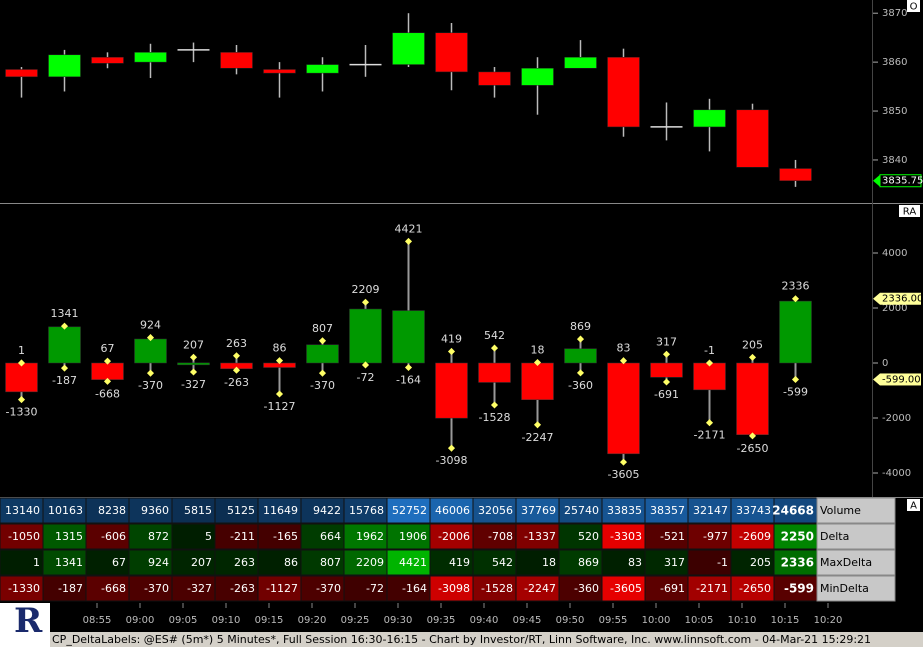 Image resolution: width=923 pixels, height=647 pixels. I want to click on extreme-label: -2650, so click(753, 448).